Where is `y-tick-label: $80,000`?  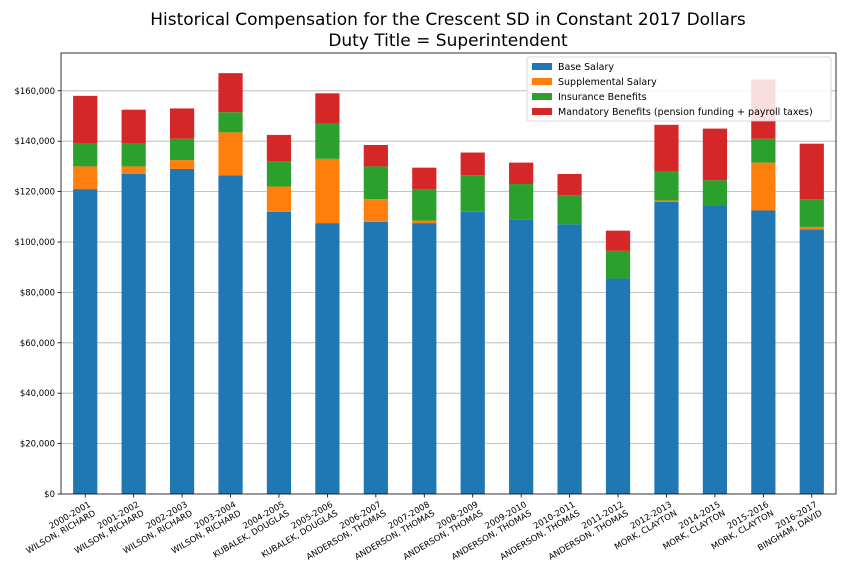
y-tick-label: $80,000 is located at coordinates (37, 293).